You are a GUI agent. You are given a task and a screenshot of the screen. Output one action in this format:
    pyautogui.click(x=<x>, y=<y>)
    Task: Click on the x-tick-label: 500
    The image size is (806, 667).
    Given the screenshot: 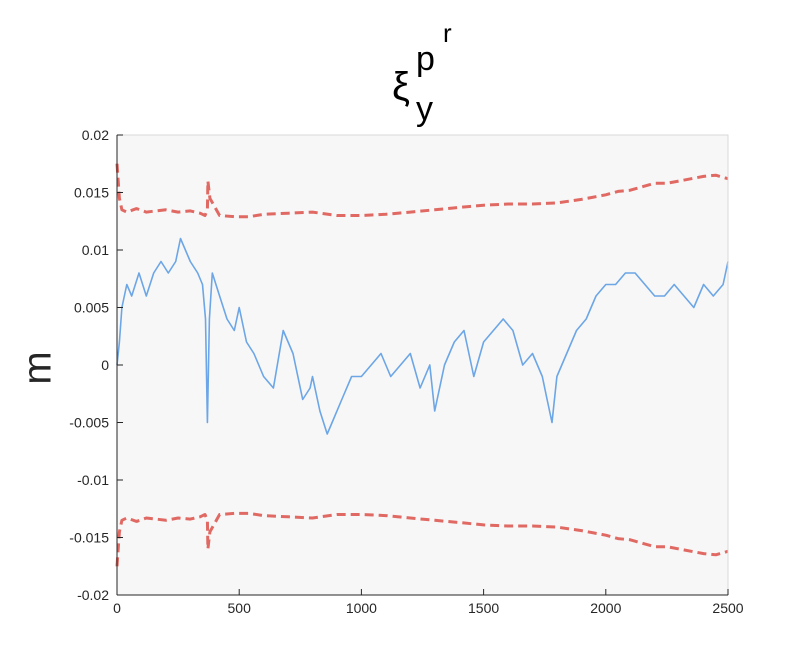 What is the action you would take?
    pyautogui.click(x=240, y=608)
    